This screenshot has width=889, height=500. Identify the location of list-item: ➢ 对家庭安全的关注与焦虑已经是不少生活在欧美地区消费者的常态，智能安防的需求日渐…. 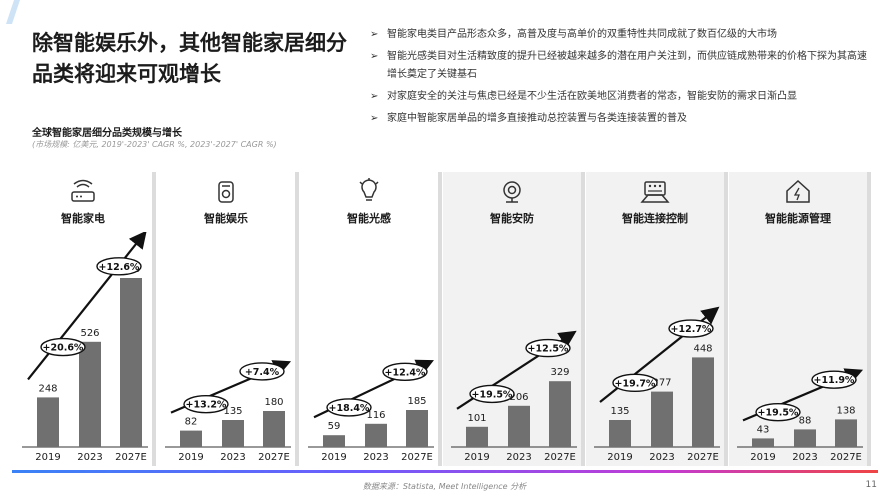
(618, 97).